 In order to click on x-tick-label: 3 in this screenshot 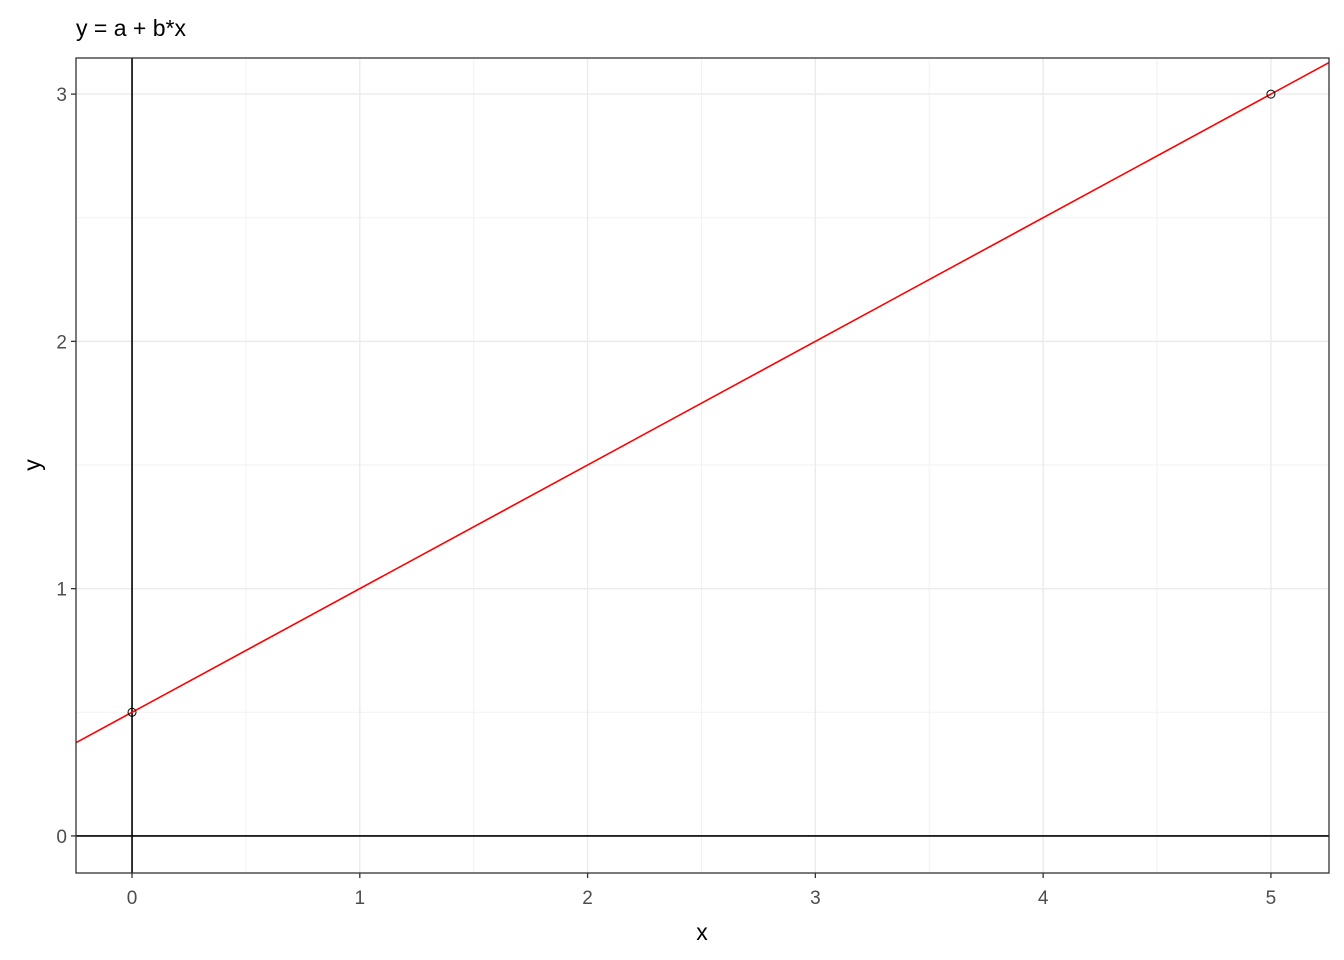, I will do `click(815, 898)`.